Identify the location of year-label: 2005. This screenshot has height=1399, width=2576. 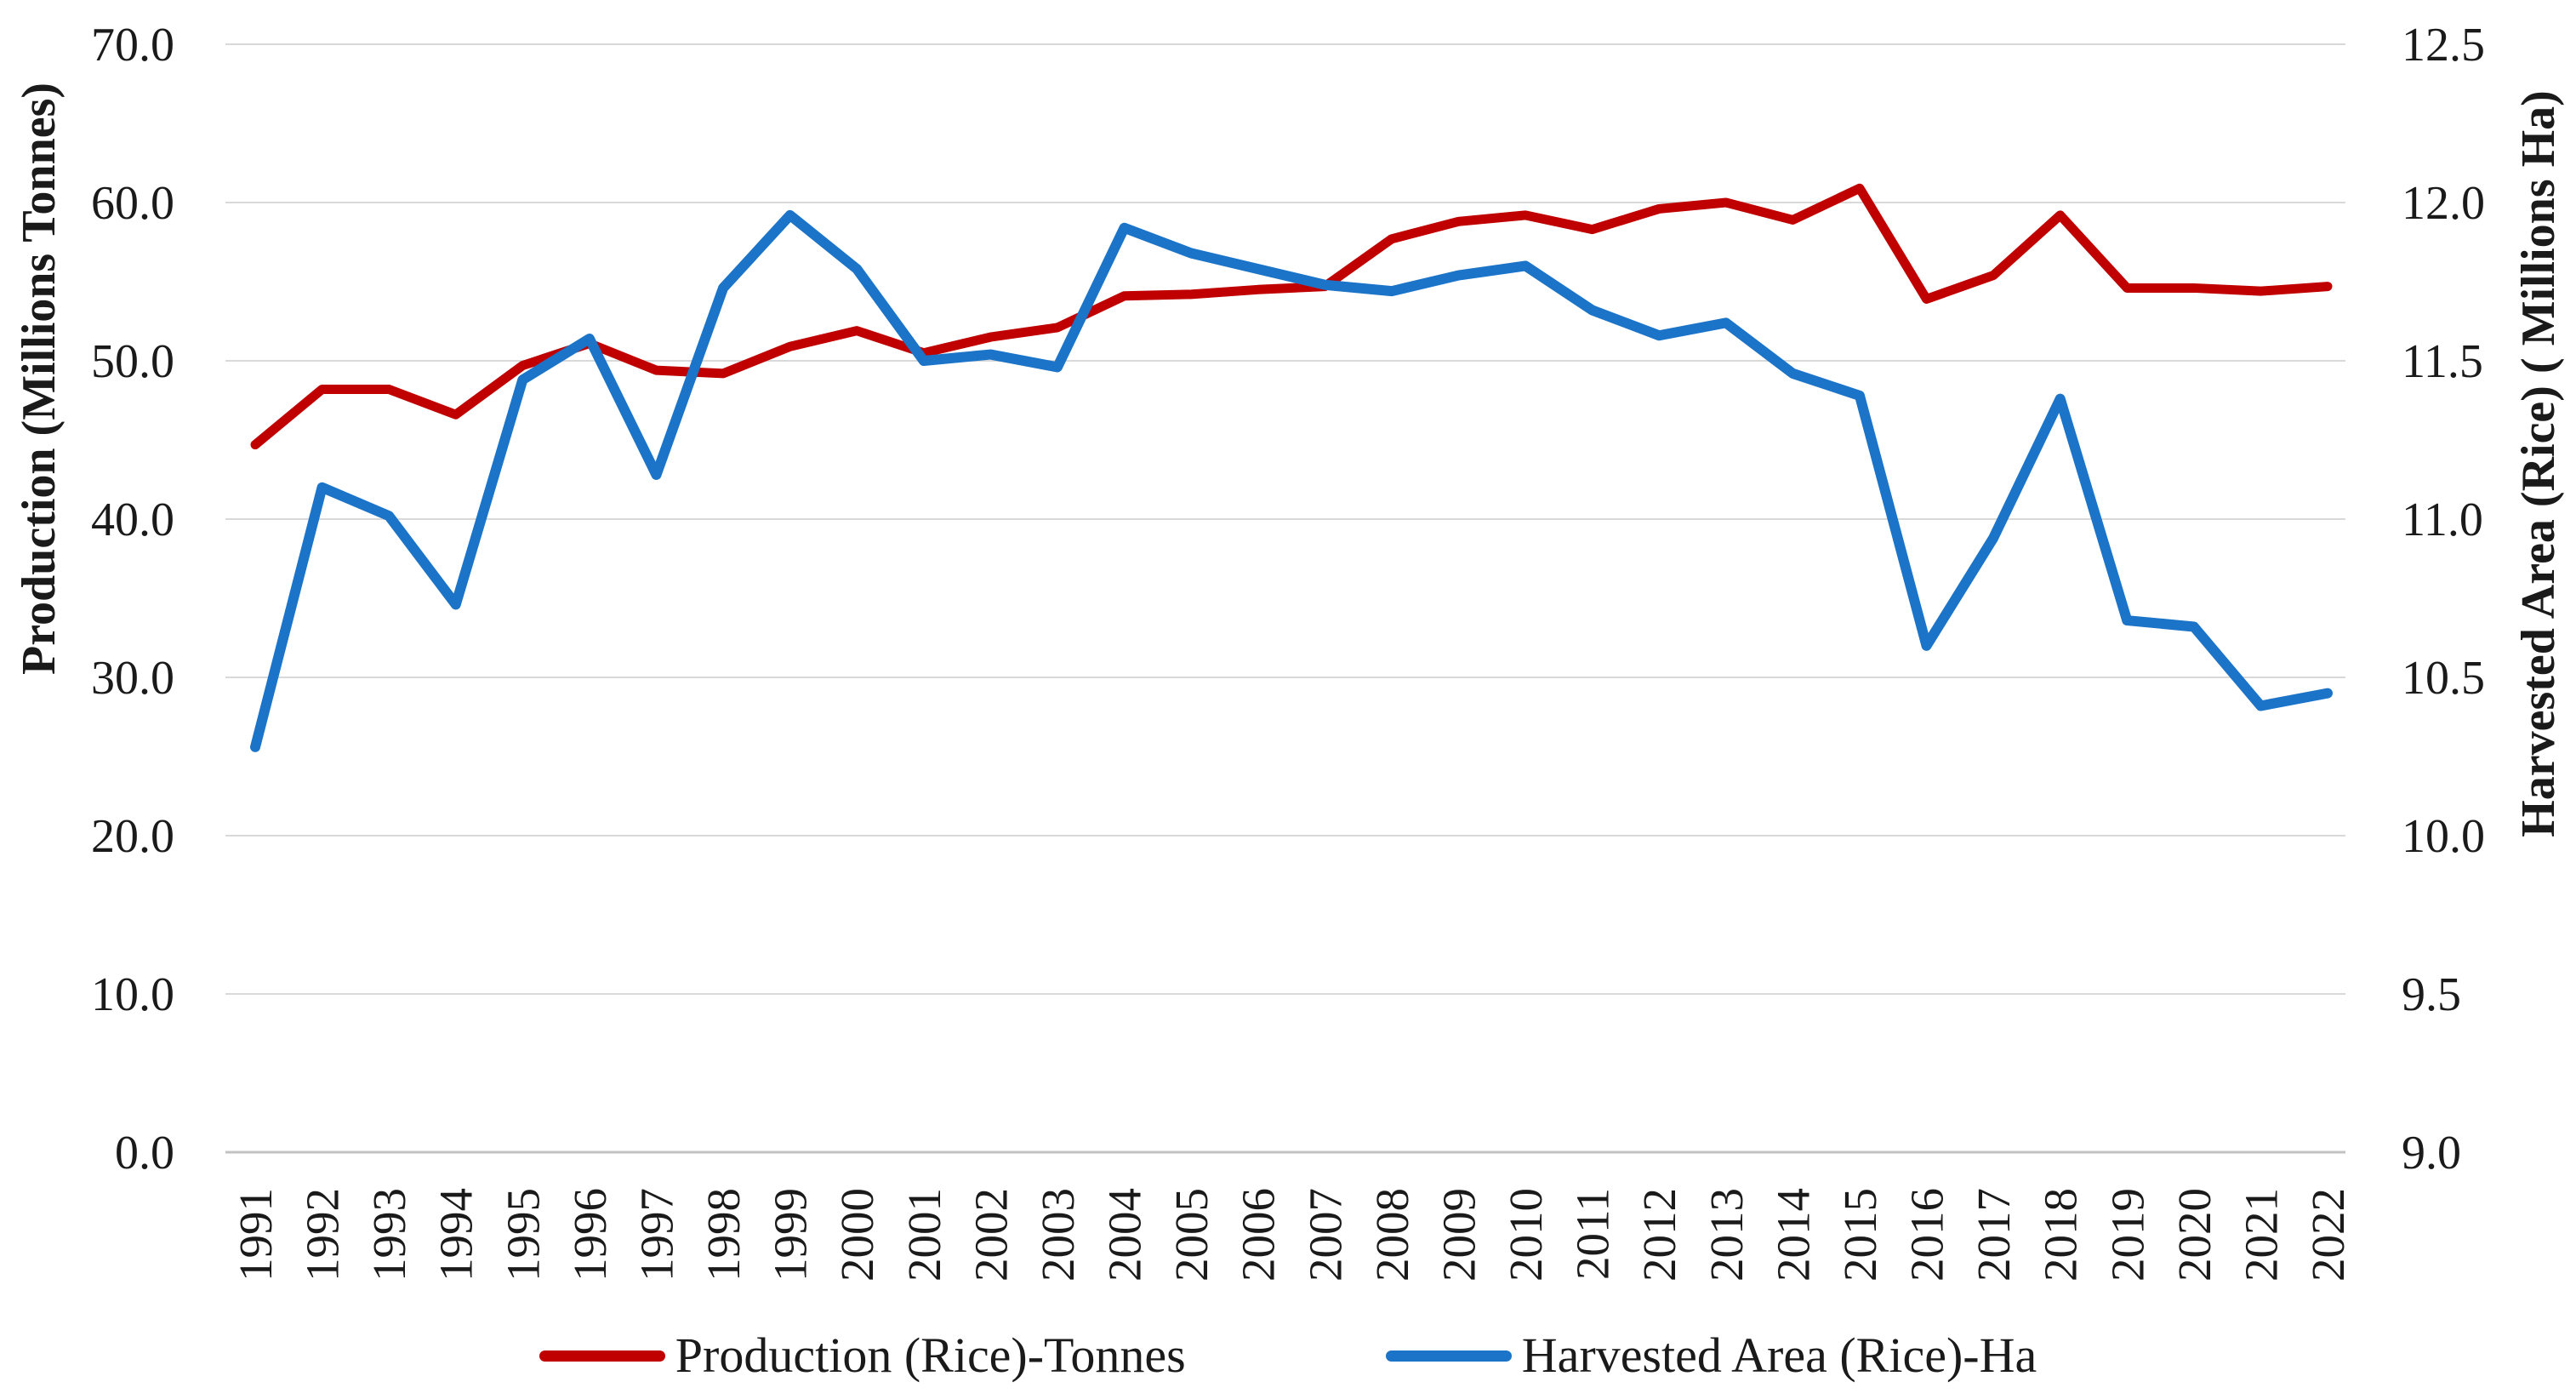
(1191, 1235).